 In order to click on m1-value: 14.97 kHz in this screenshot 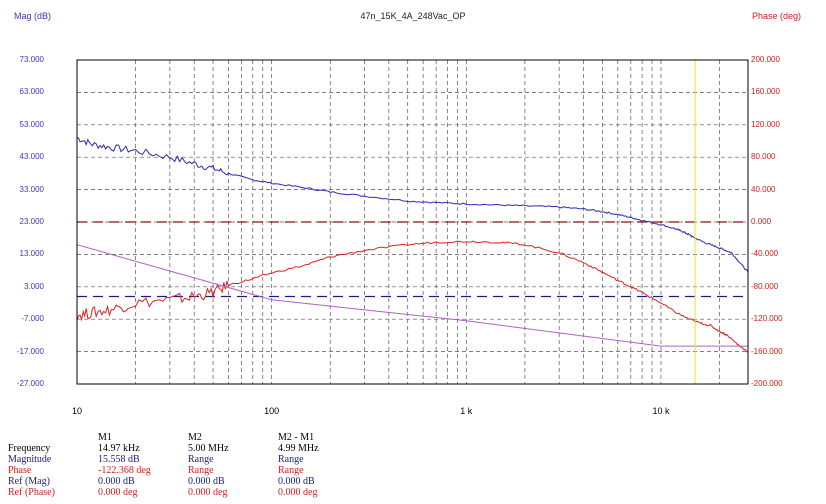, I will do `click(119, 448)`.